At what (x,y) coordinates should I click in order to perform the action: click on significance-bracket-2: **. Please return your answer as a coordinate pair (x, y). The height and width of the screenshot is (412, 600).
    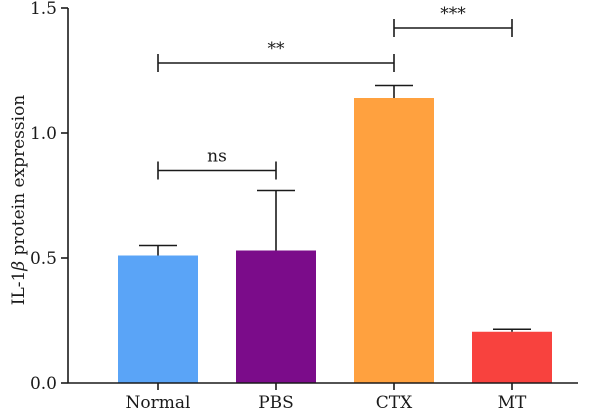
    Looking at the image, I should click on (276, 55).